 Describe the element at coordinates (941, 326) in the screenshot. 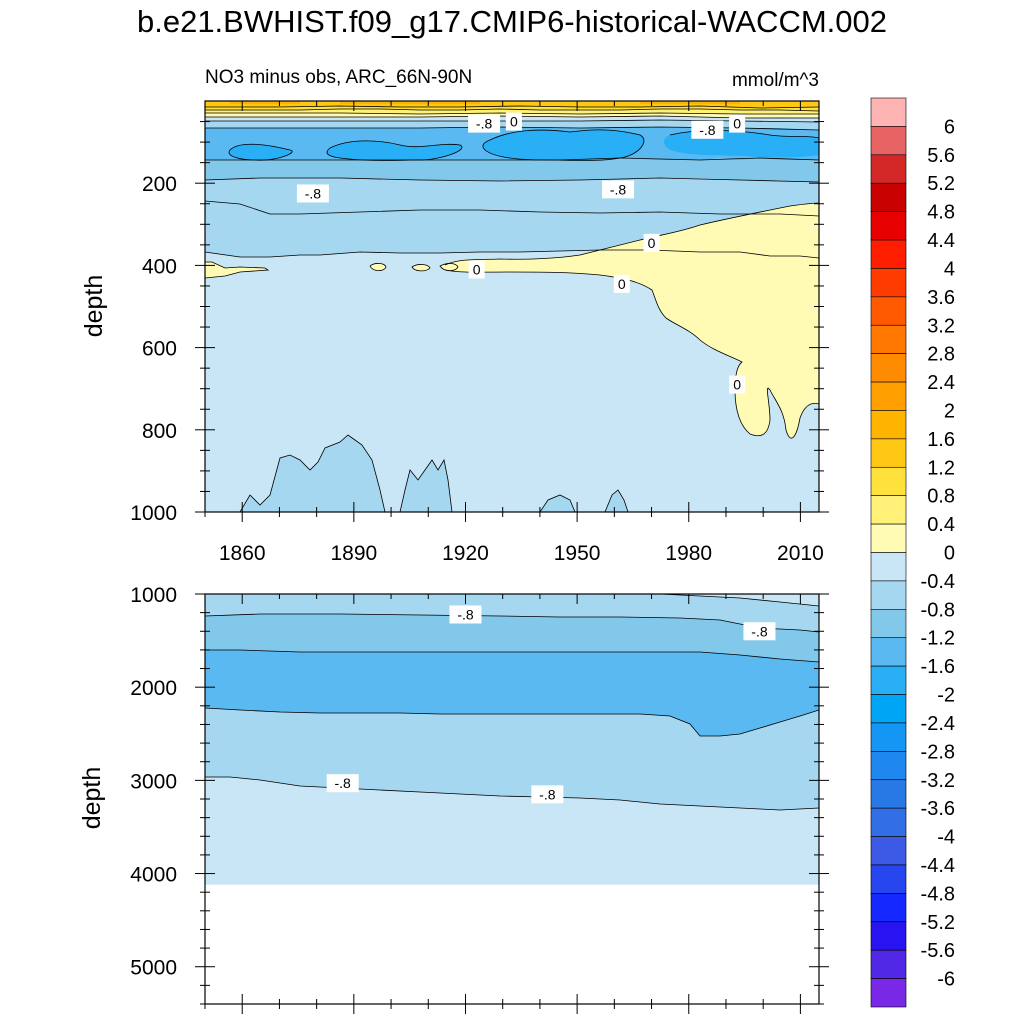

I see `colorbar-label: 3.2` at that location.